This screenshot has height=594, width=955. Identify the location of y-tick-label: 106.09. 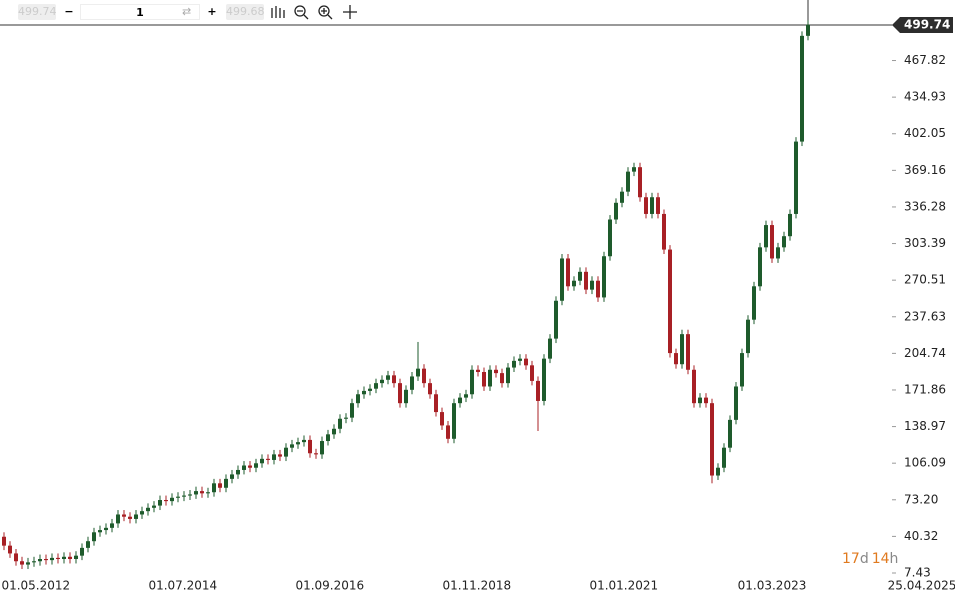
(925, 463).